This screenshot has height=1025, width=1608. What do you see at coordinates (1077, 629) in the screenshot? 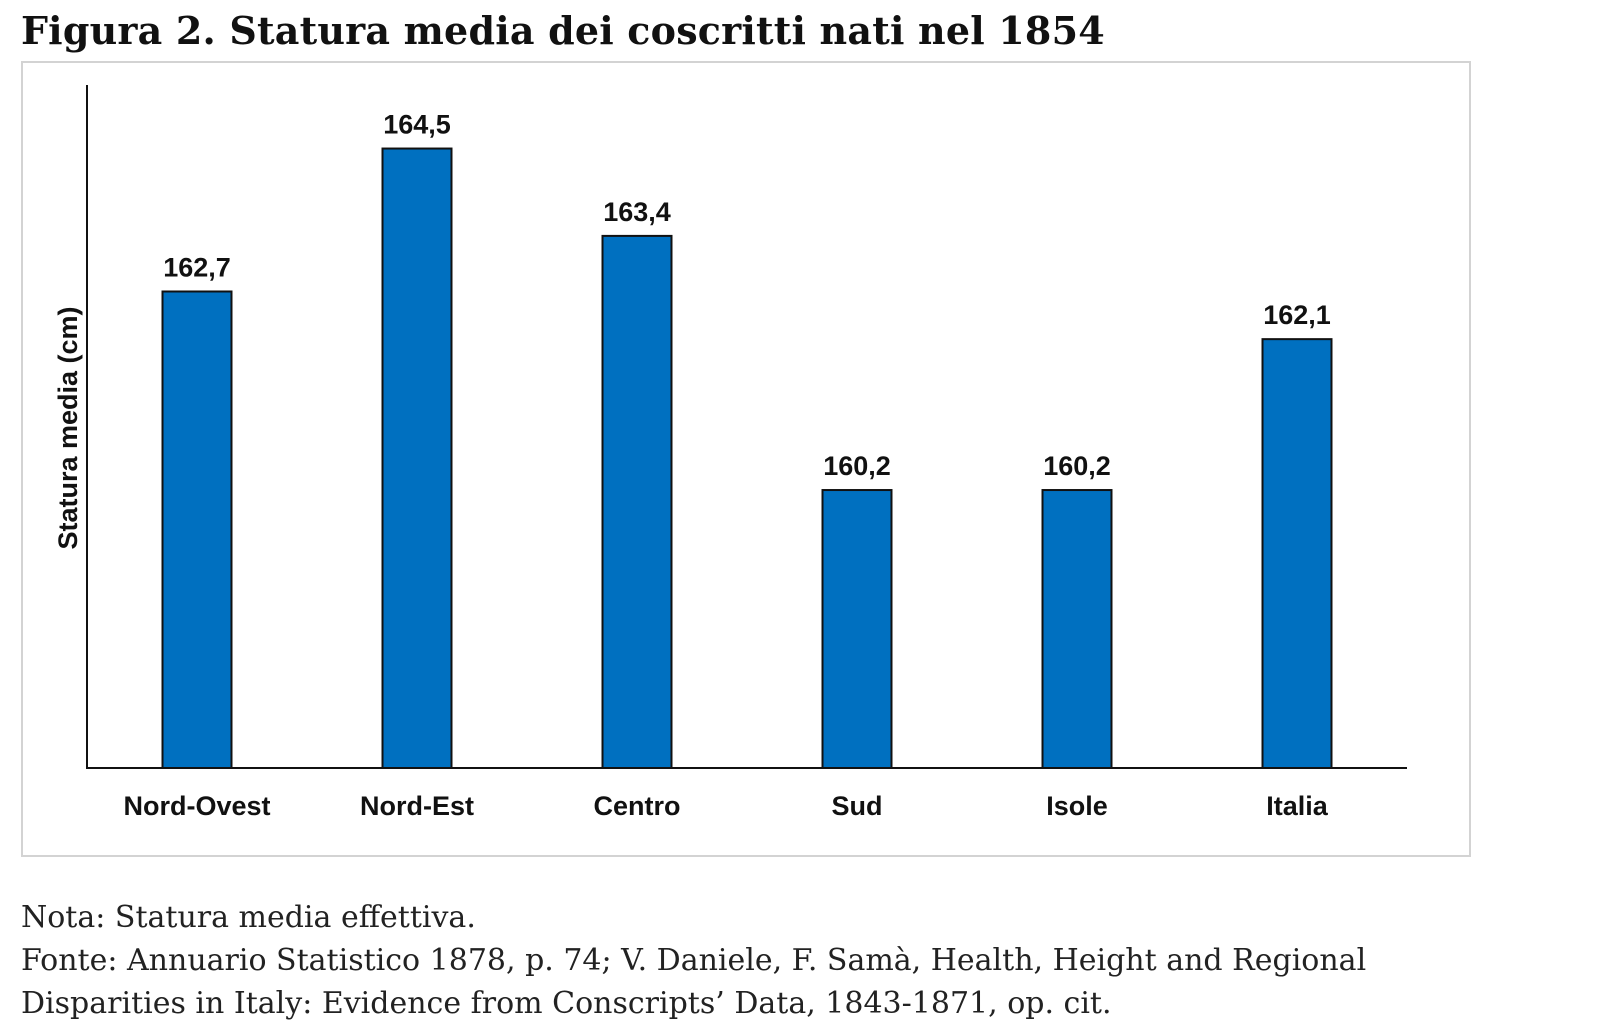
I see `bar-isole` at bounding box center [1077, 629].